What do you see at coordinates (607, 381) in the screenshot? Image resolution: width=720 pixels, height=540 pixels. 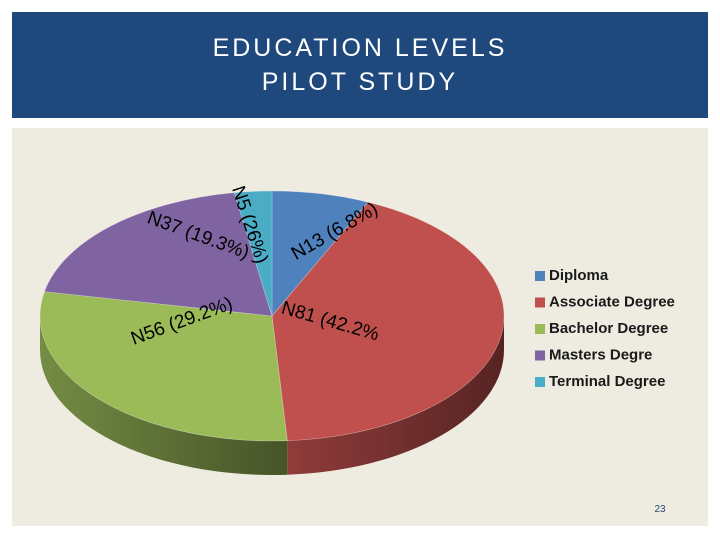 I see `legend-label-terminal-degree: Terminal Degree` at bounding box center [607, 381].